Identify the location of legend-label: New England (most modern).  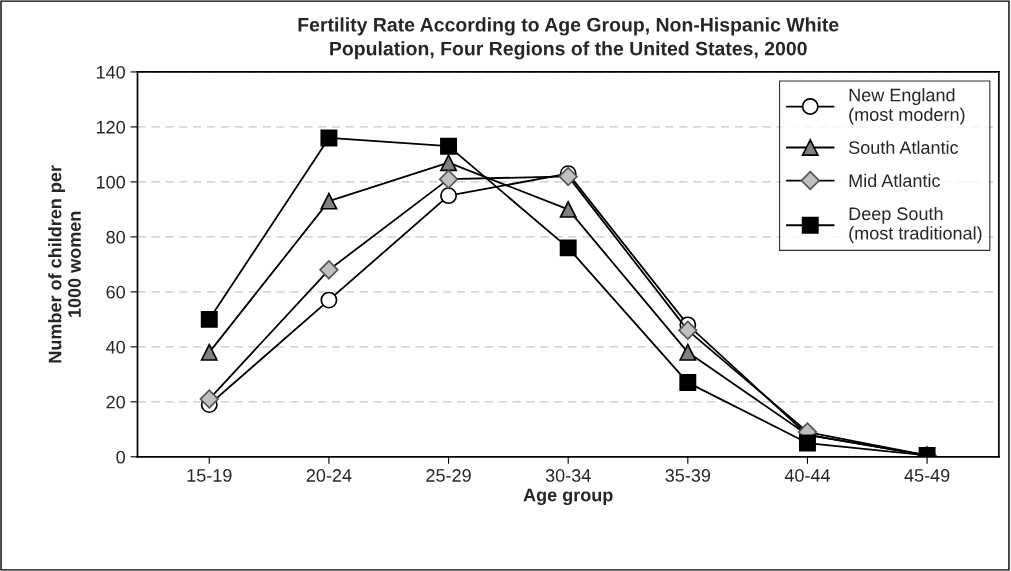
(907, 106).